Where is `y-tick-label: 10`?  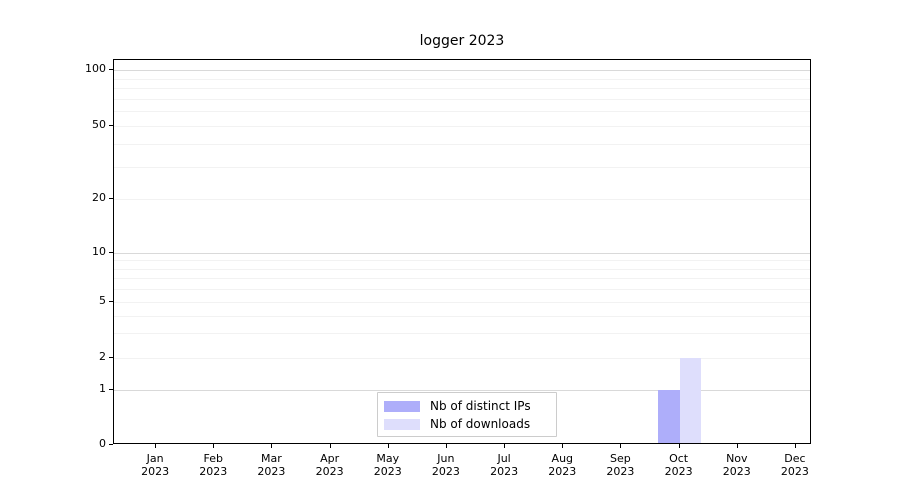
y-tick-label: 10 is located at coordinates (99, 251).